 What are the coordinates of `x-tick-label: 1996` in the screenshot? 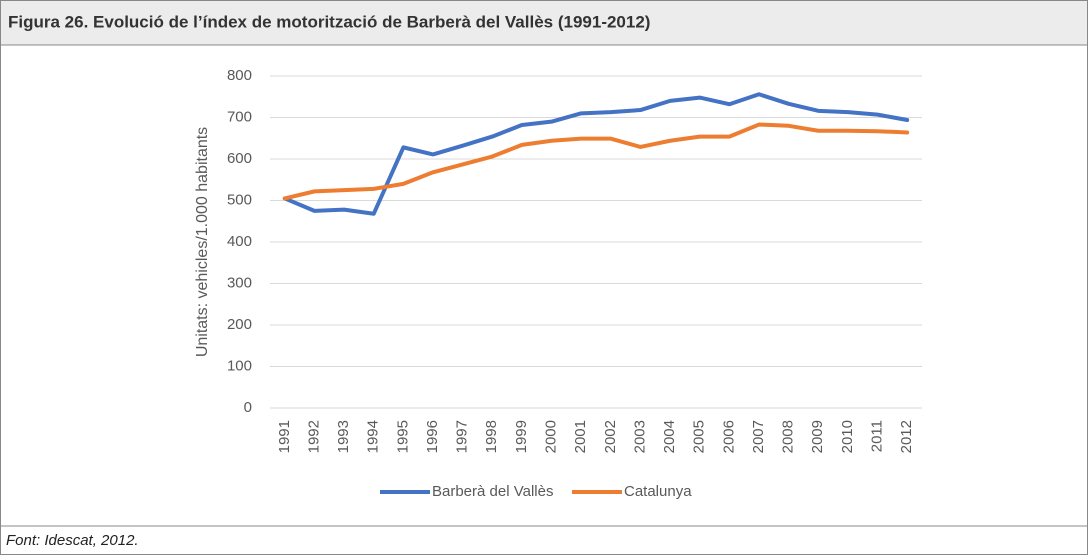 It's located at (432, 436).